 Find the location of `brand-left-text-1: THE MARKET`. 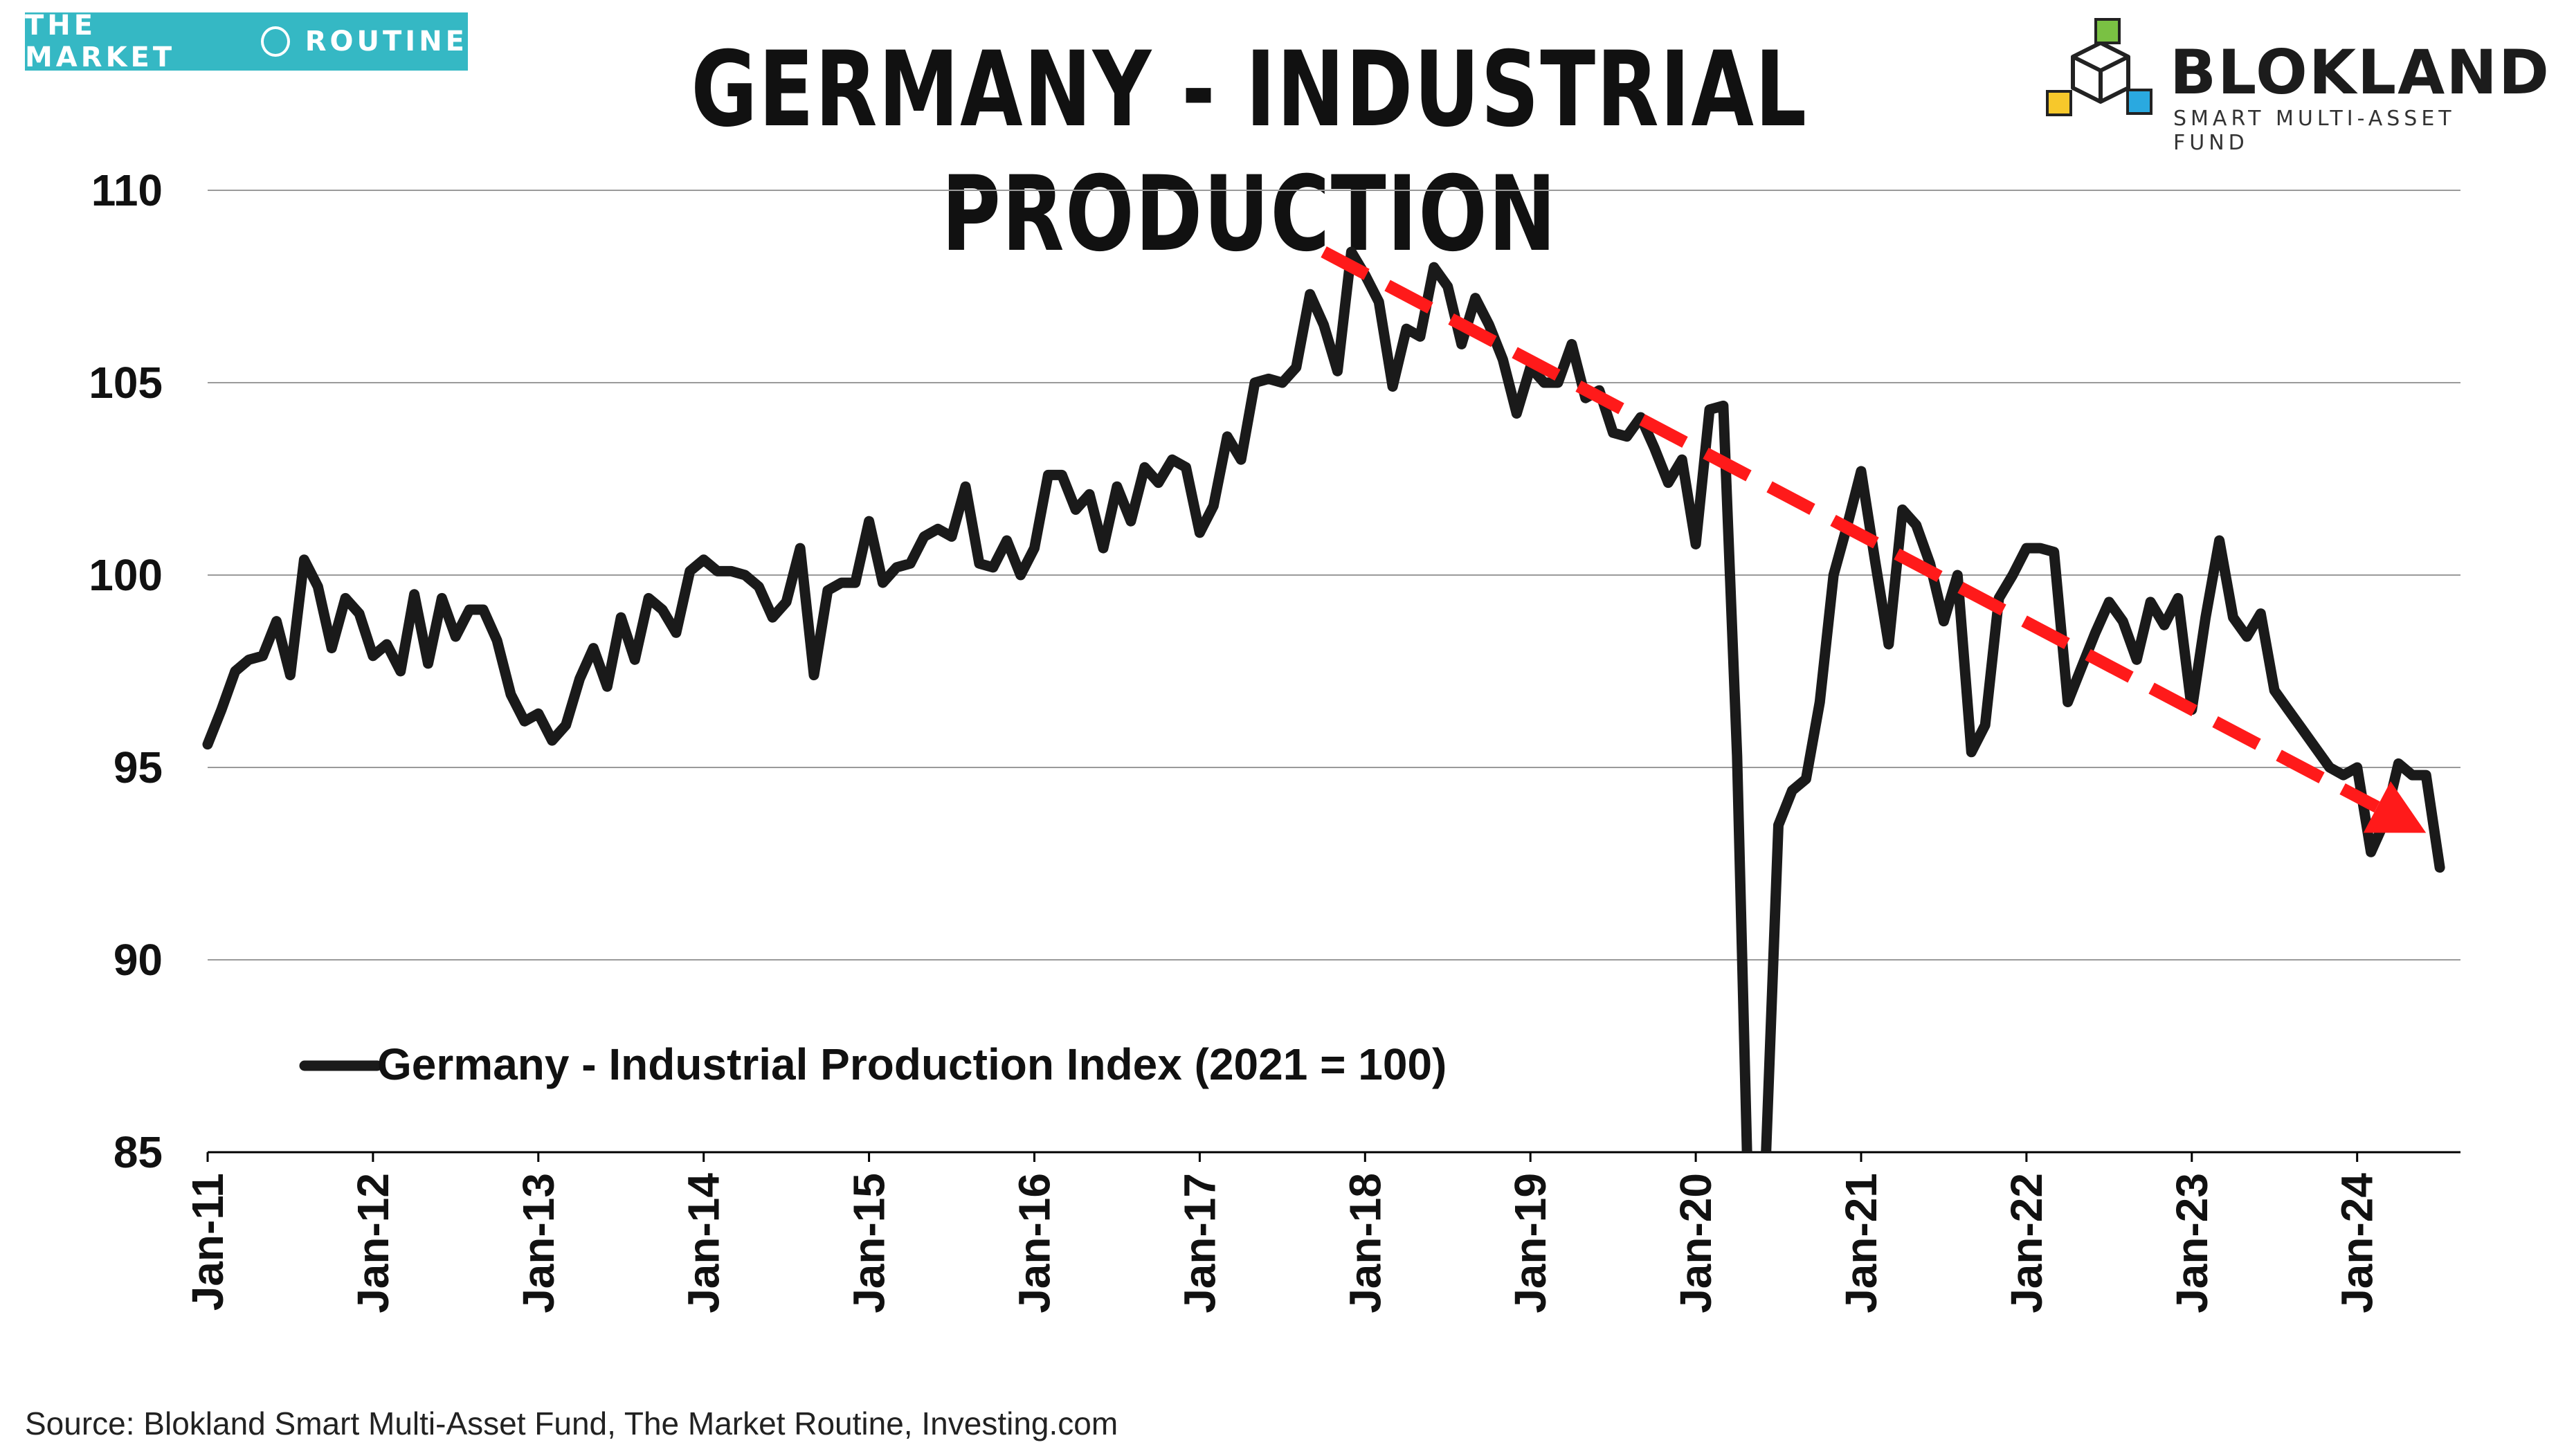

brand-left-text-1: THE MARKET is located at coordinates (101, 41).